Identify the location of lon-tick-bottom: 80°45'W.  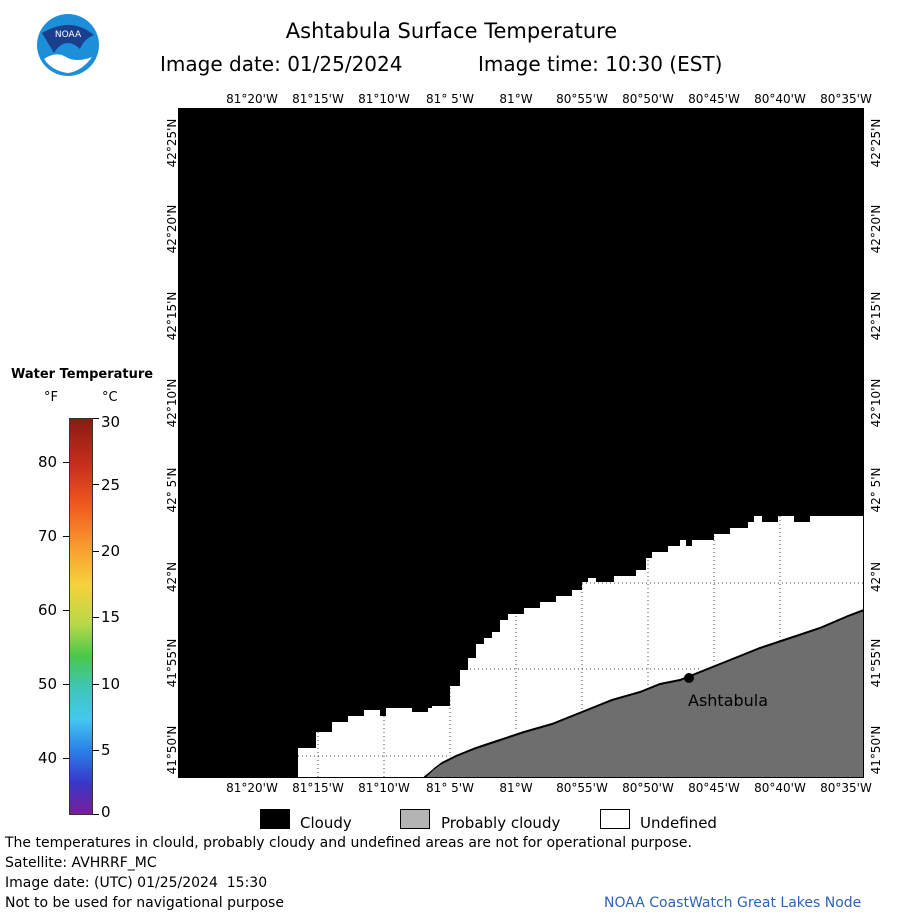
(714, 788).